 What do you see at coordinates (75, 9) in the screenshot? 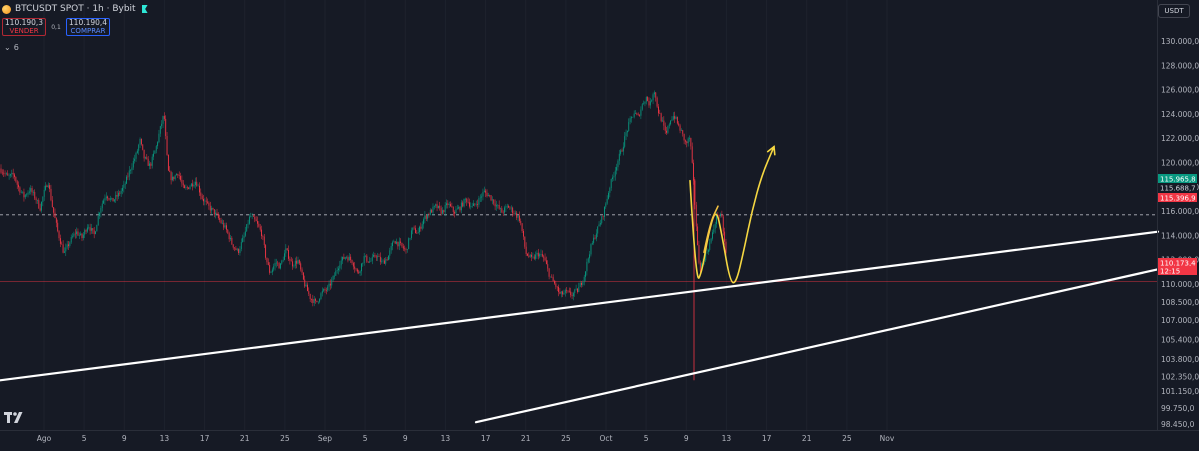
I see `symbol-title: BTCUSDT SPOT · 1h · Bybit` at bounding box center [75, 9].